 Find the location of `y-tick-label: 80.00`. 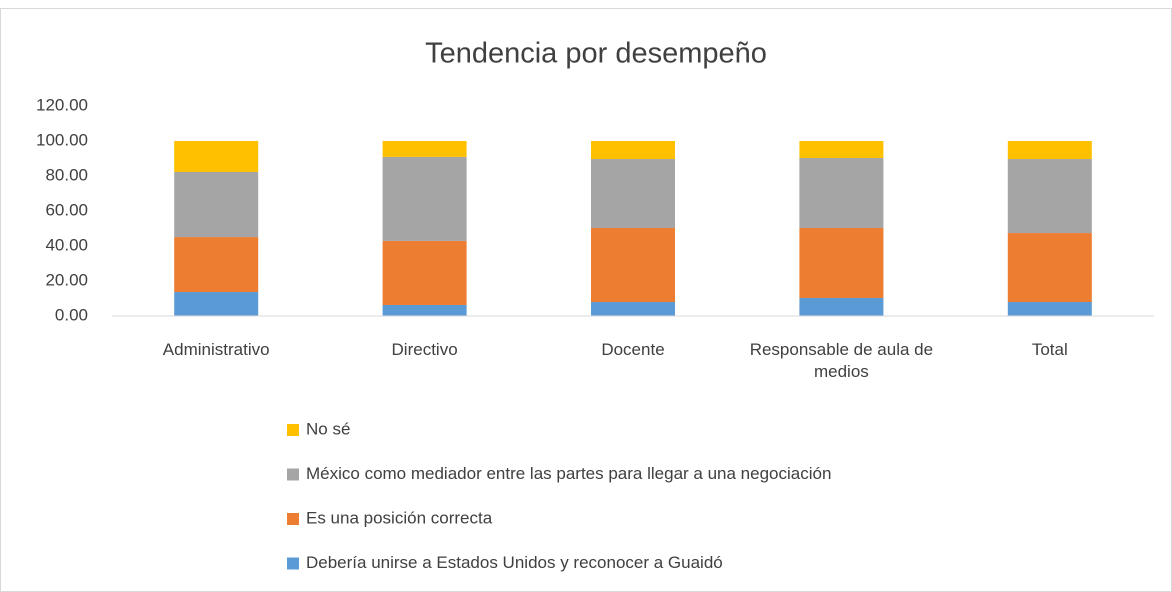

y-tick-label: 80.00 is located at coordinates (66, 174).